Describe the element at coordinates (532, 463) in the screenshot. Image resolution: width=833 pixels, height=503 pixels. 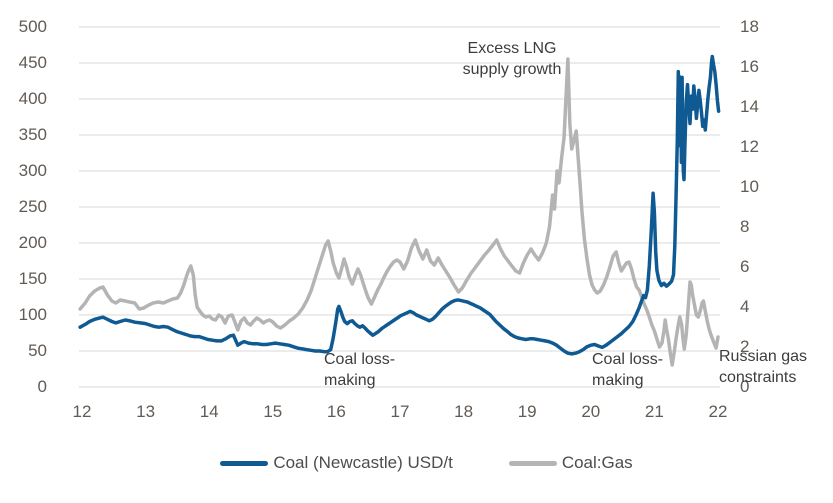
I see `legend-line-swatch-coal-gas` at that location.